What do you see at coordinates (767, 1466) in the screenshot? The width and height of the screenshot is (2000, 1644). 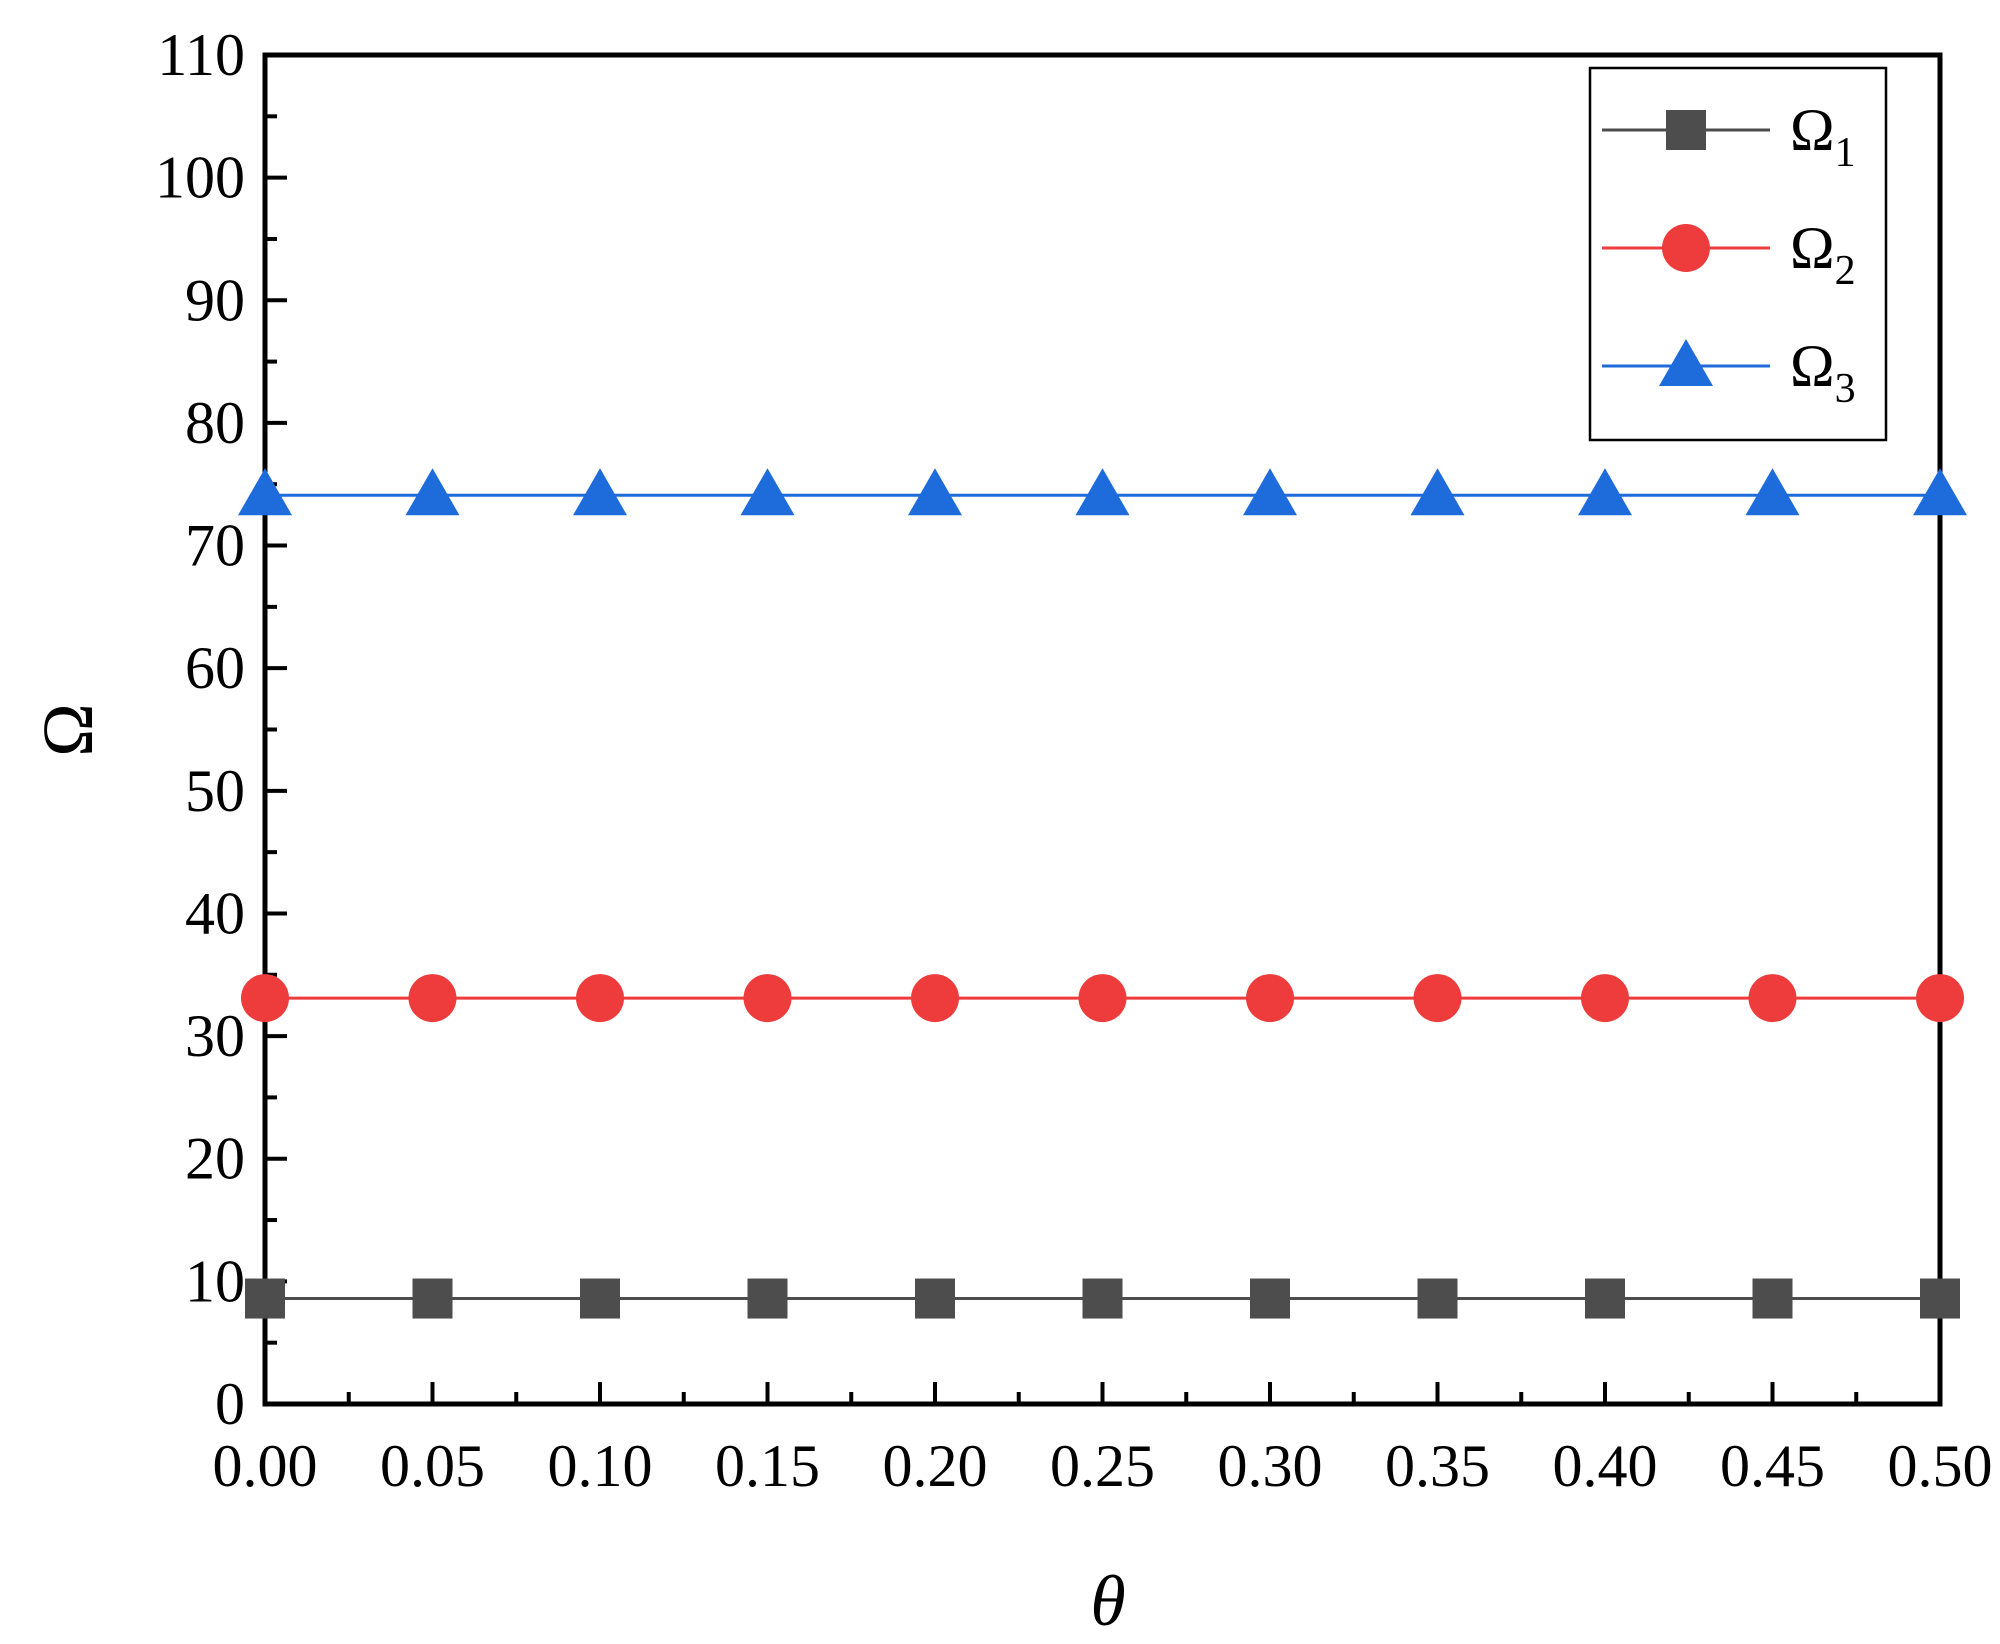 I see `x-tick-label: 0.15` at bounding box center [767, 1466].